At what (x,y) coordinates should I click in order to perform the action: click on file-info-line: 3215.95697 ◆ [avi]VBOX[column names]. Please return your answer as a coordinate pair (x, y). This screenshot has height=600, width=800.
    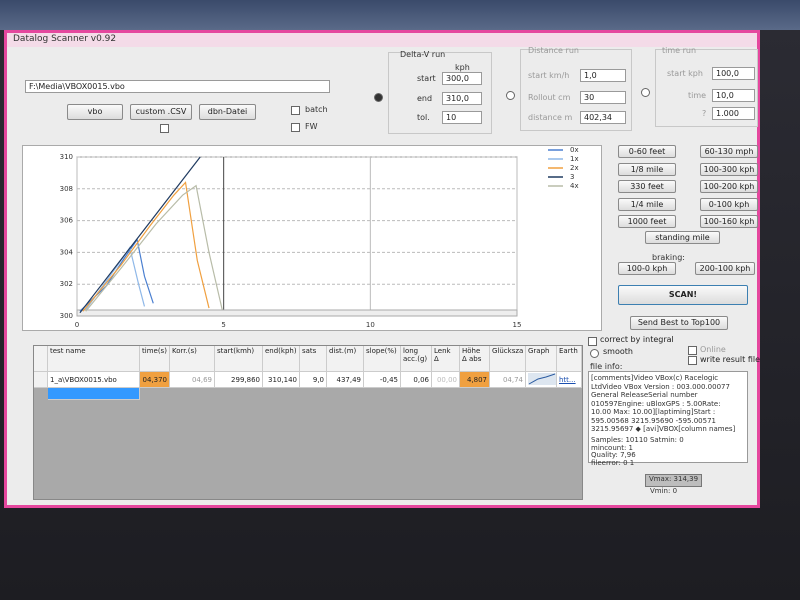
    Looking at the image, I should click on (663, 429).